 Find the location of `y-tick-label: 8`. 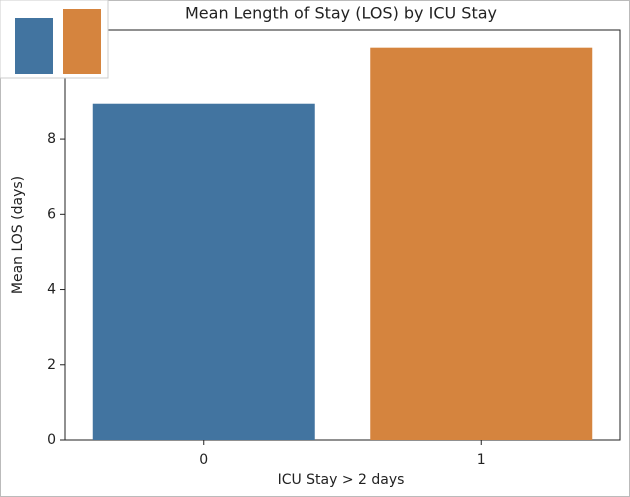

y-tick-label: 8 is located at coordinates (51, 139).